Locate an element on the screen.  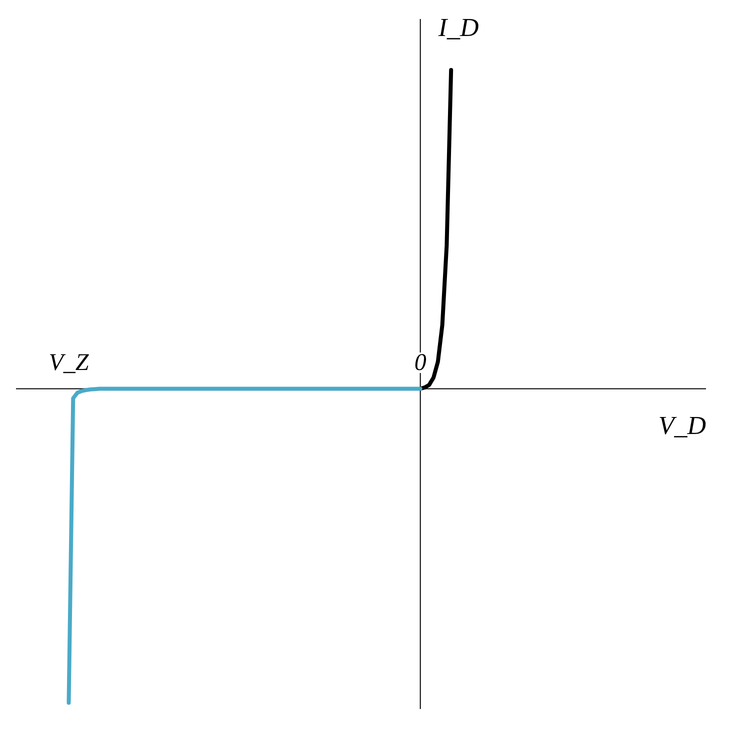
x-axis-title: V_D is located at coordinates (682, 425).